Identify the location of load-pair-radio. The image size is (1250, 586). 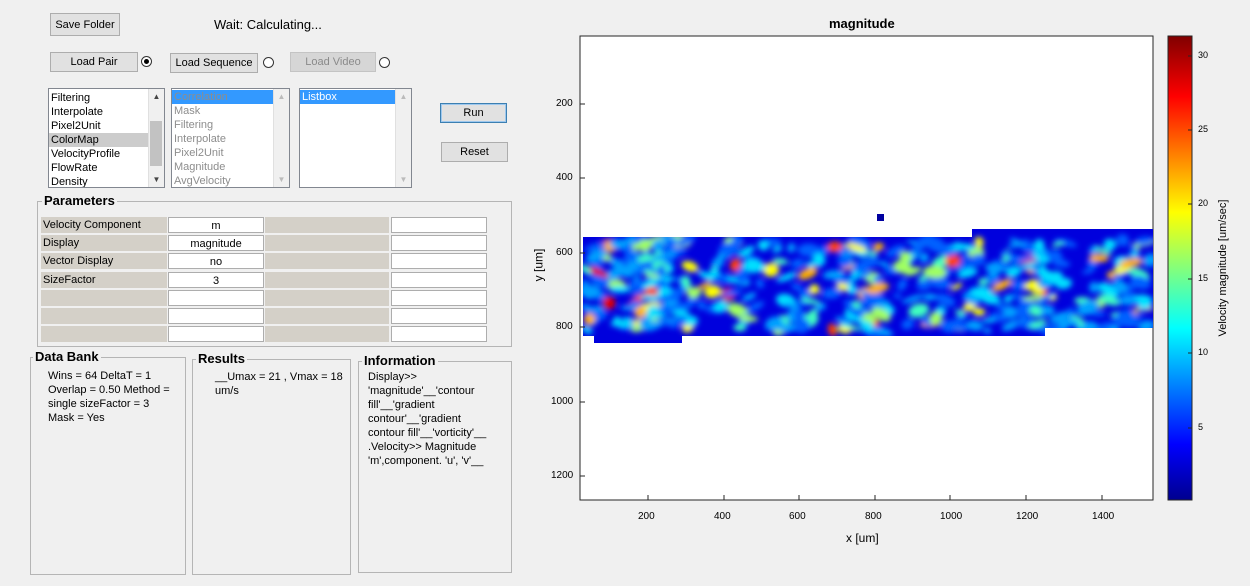
(146, 61).